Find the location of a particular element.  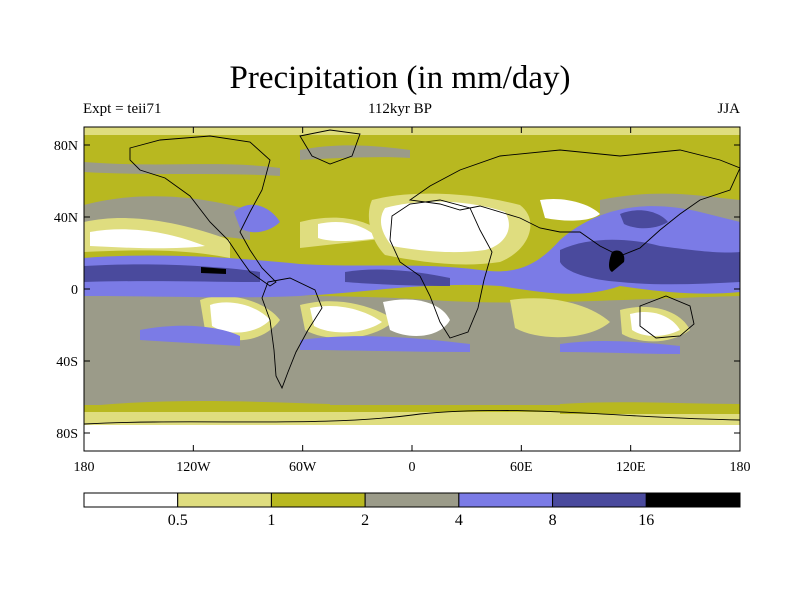

antarctic-moderate-west is located at coordinates (215, 406).